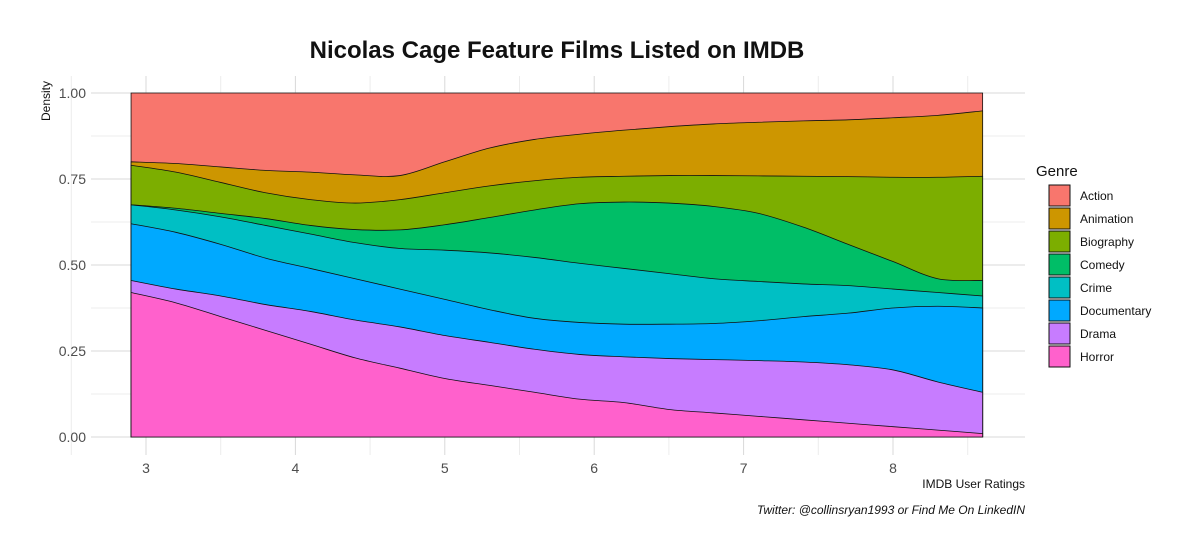 The height and width of the screenshot is (555, 1201). I want to click on y-tick-labels: 0.00 0.25 0.50 0.75 1.00, so click(72, 265).